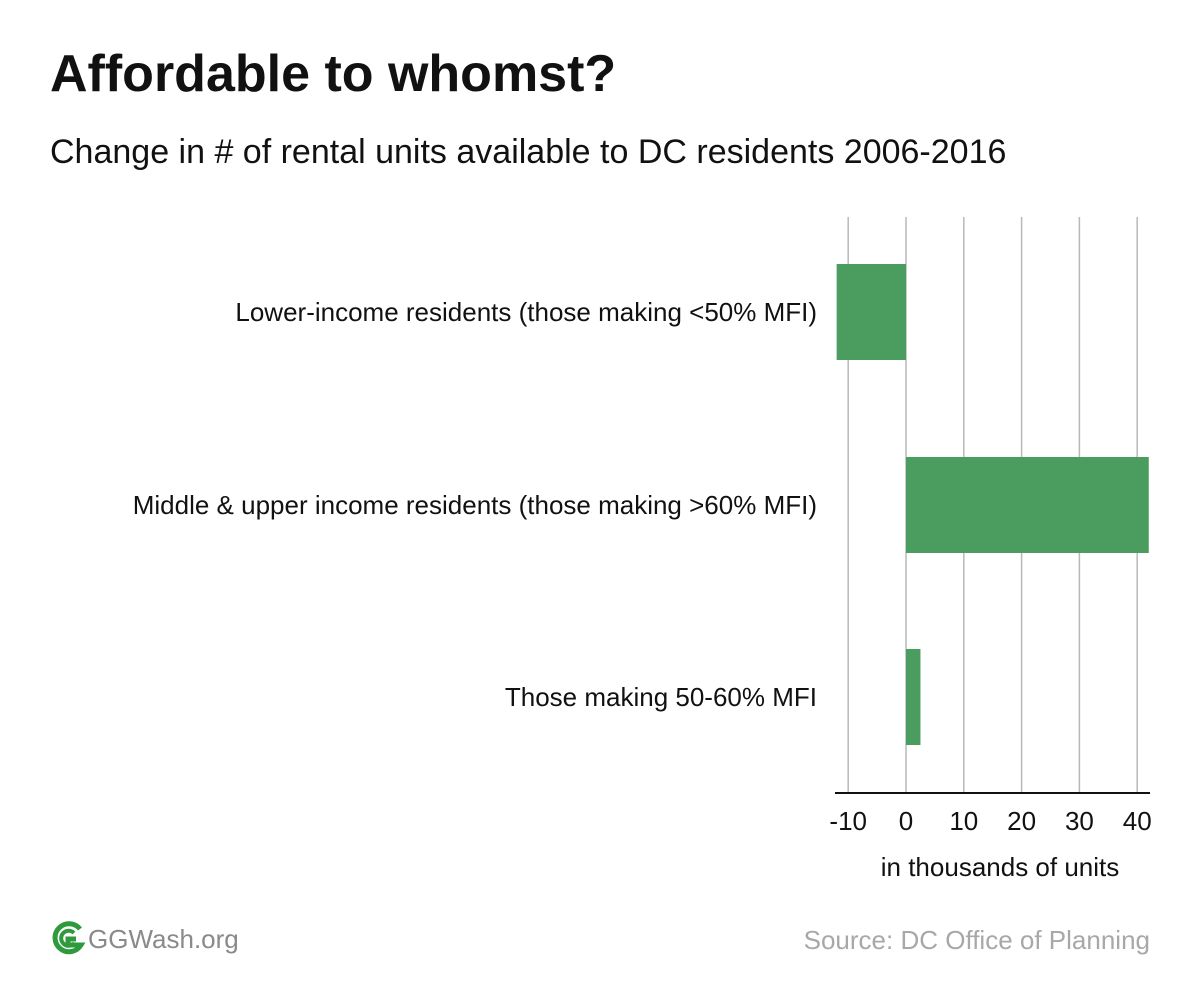 The width and height of the screenshot is (1200, 1000). I want to click on x-tick-label: 40, so click(1137, 821).